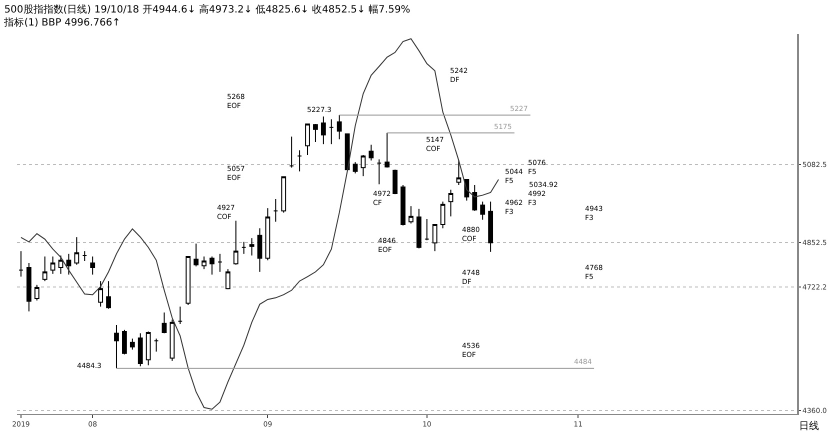 The image size is (839, 440). Describe the element at coordinates (809, 426) in the screenshot. I see `text: 日线` at that location.